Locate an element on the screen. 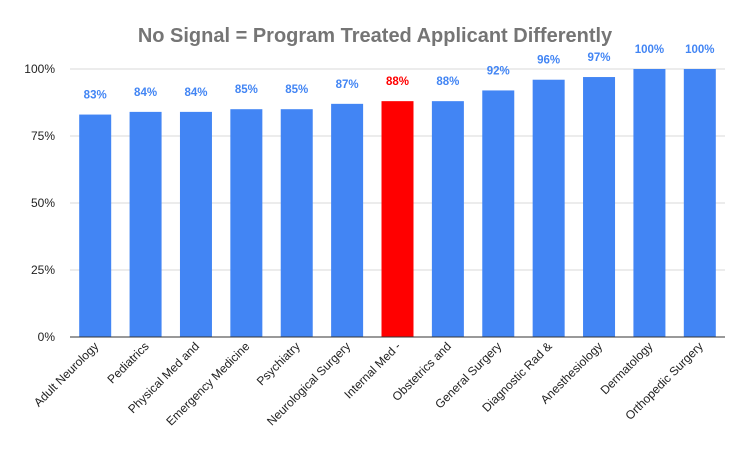  x-tick-label: Adult Neurology is located at coordinates (66, 374).